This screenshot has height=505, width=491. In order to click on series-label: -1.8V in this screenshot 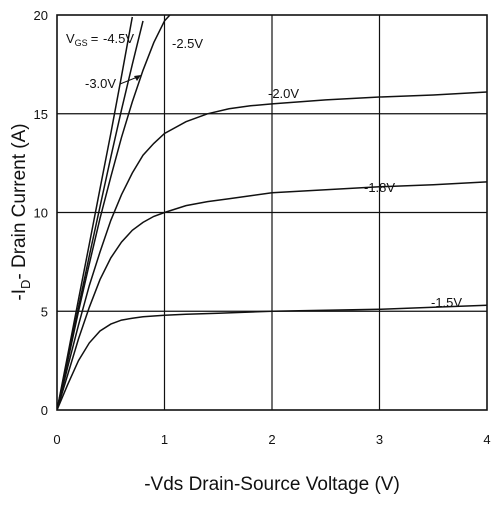, I will do `click(379, 187)`.